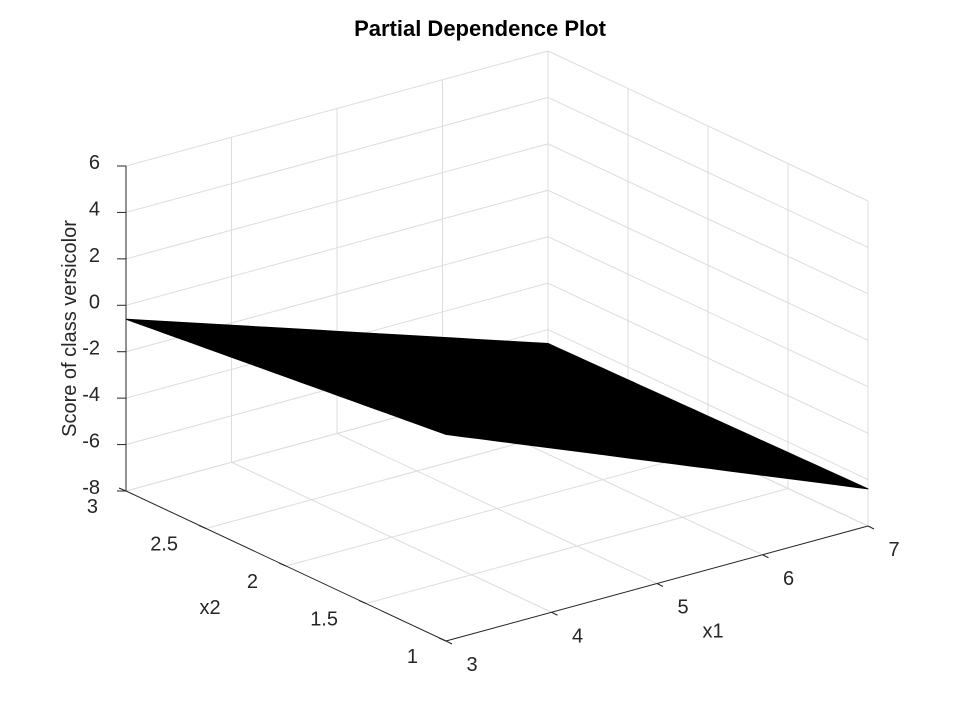  What do you see at coordinates (480, 28) in the screenshot?
I see `chart-title: Partial Dependence Plot` at bounding box center [480, 28].